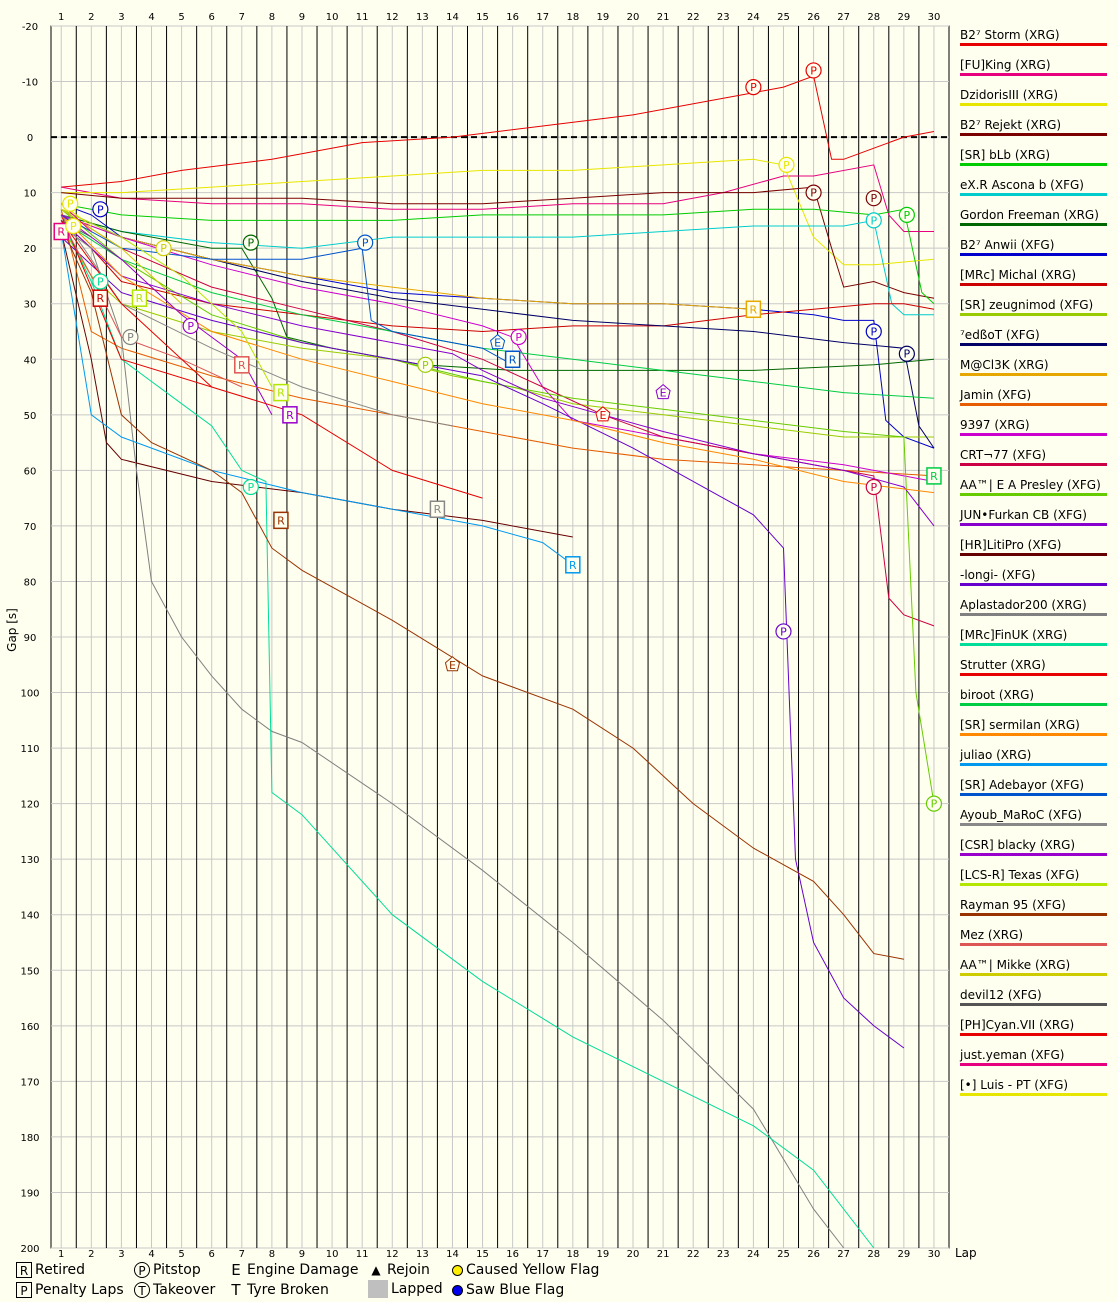  What do you see at coordinates (1035, 551) in the screenshot?
I see `legend-entry: [HR]LitiPro (XFG)` at bounding box center [1035, 551].